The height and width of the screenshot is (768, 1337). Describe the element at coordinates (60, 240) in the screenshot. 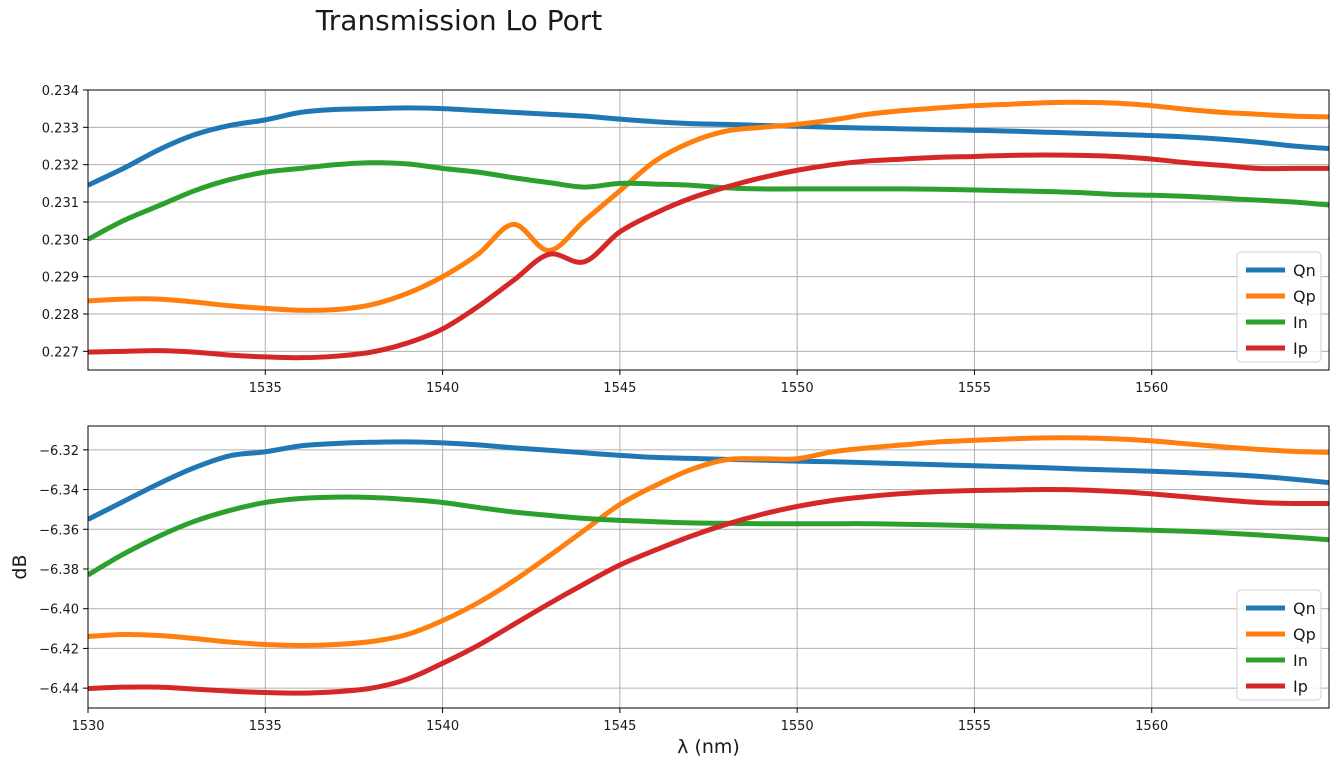

I see `top-ytick-label: 0.230` at that location.